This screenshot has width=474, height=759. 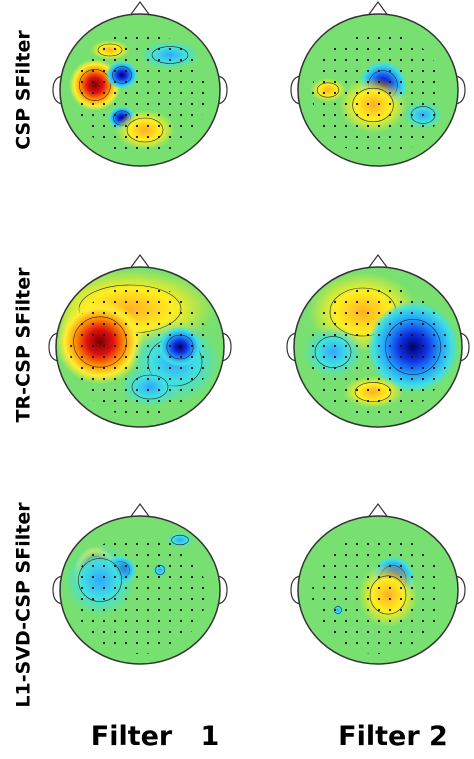 I want to click on row-label: TR-CSP SFilter, so click(x=24, y=345).